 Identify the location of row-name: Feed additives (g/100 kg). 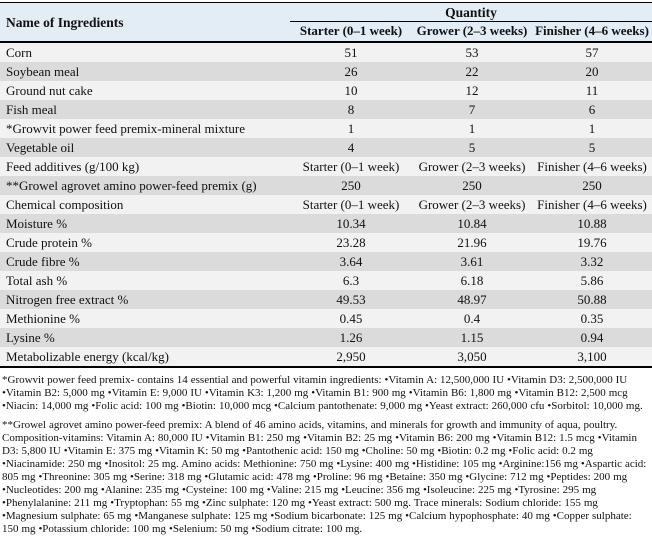
(73, 166).